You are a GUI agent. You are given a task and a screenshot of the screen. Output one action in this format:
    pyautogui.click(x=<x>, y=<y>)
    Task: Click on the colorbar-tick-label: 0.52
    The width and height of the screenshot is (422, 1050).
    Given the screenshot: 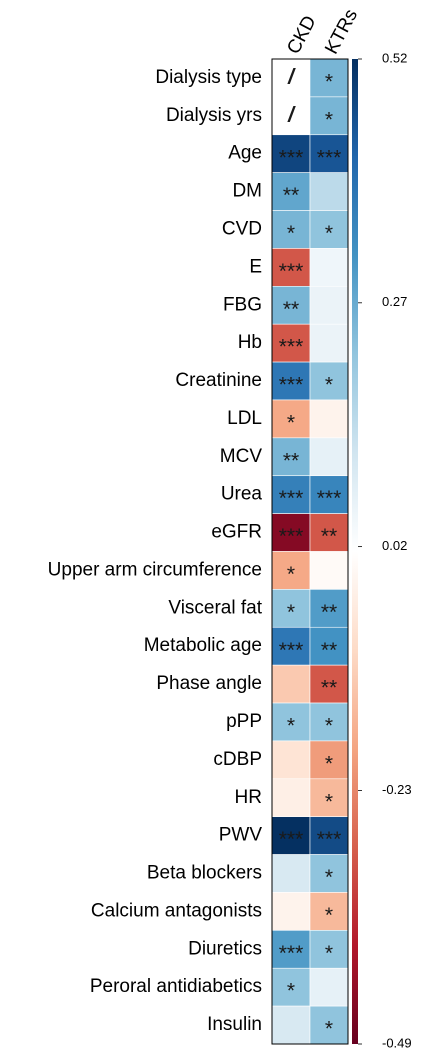 What is the action you would take?
    pyautogui.click(x=394, y=57)
    